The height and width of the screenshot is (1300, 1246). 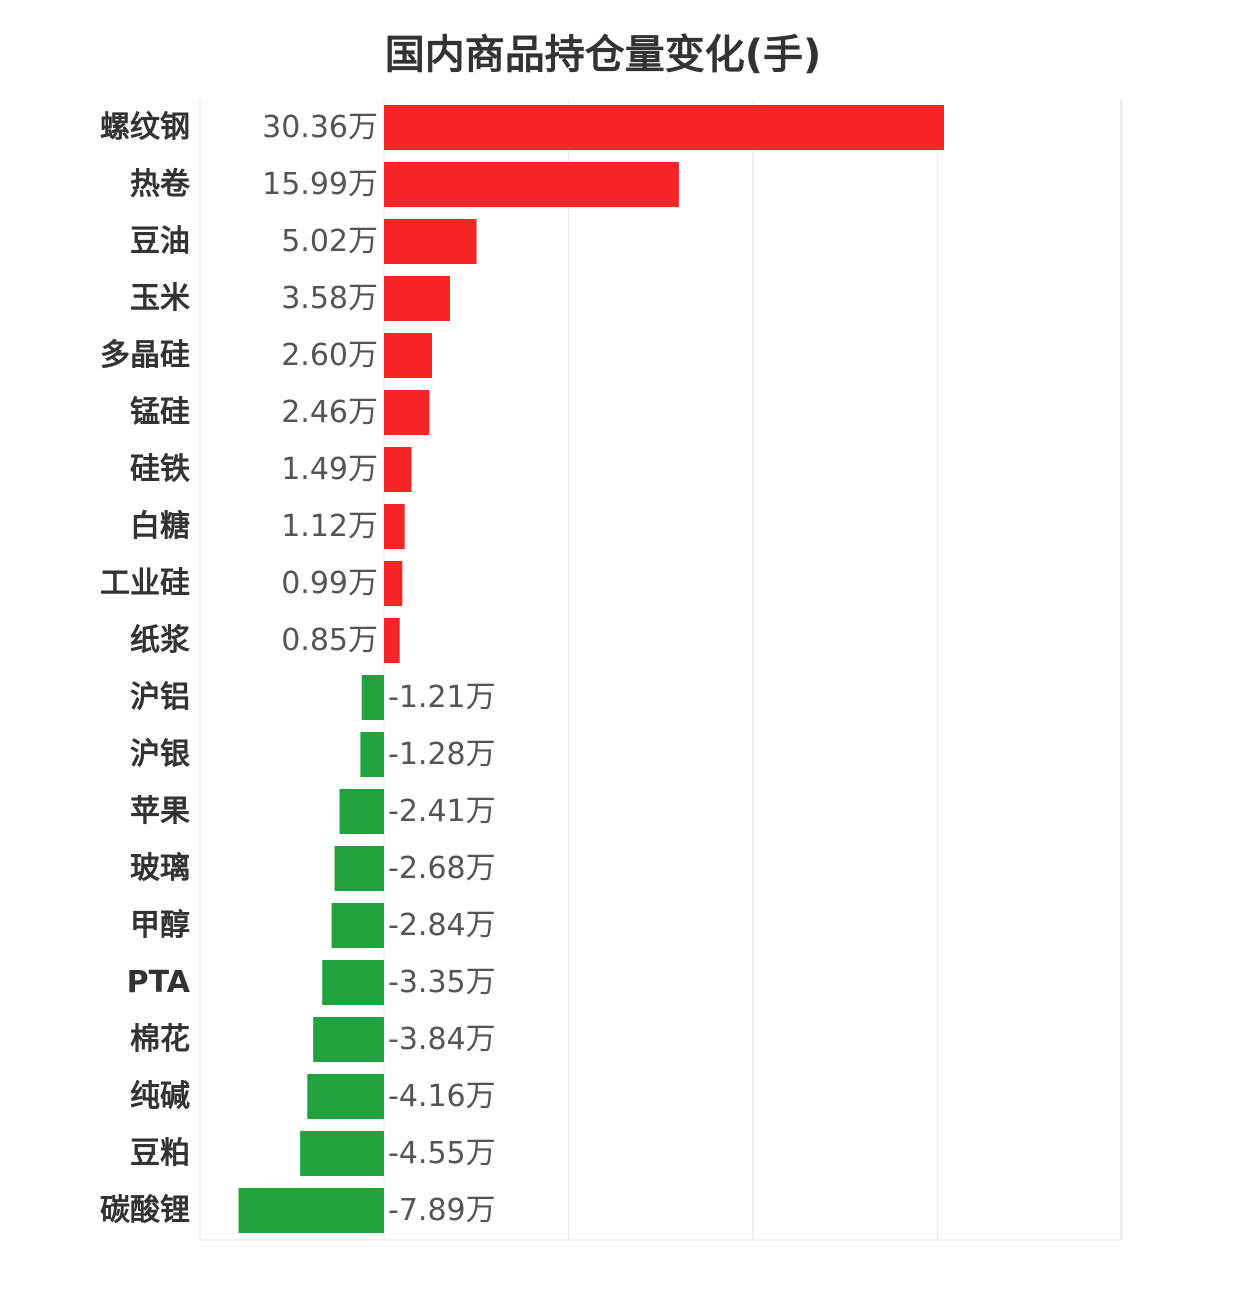 What do you see at coordinates (145, 127) in the screenshot?
I see `category-label: 螺纹钢` at bounding box center [145, 127].